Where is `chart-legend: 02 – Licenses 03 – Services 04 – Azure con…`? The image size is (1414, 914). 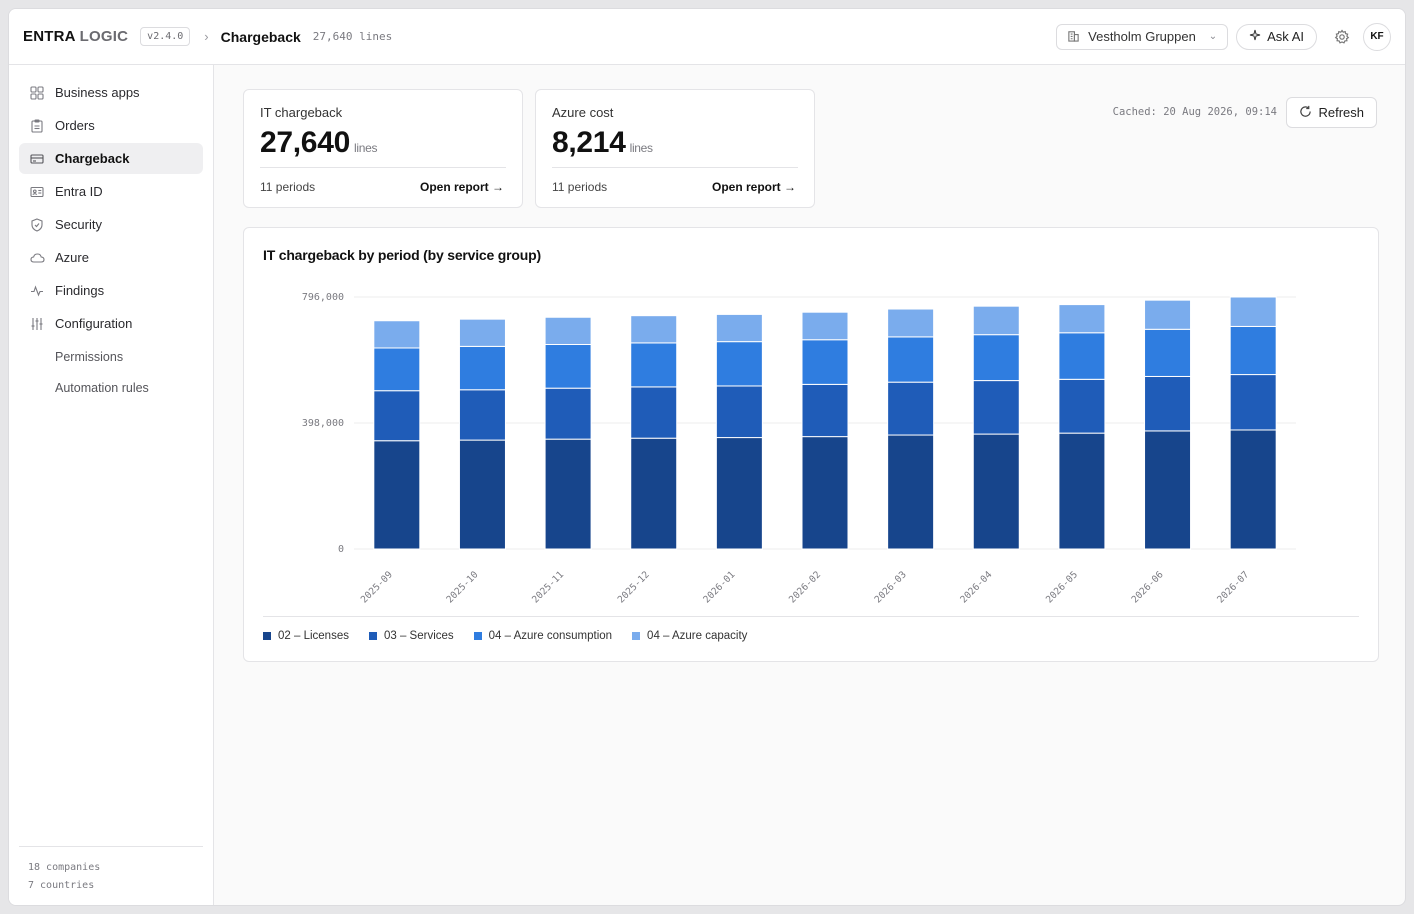 chart-legend: 02 – Licenses 03 – Services 04 – Azure con… is located at coordinates (811, 629).